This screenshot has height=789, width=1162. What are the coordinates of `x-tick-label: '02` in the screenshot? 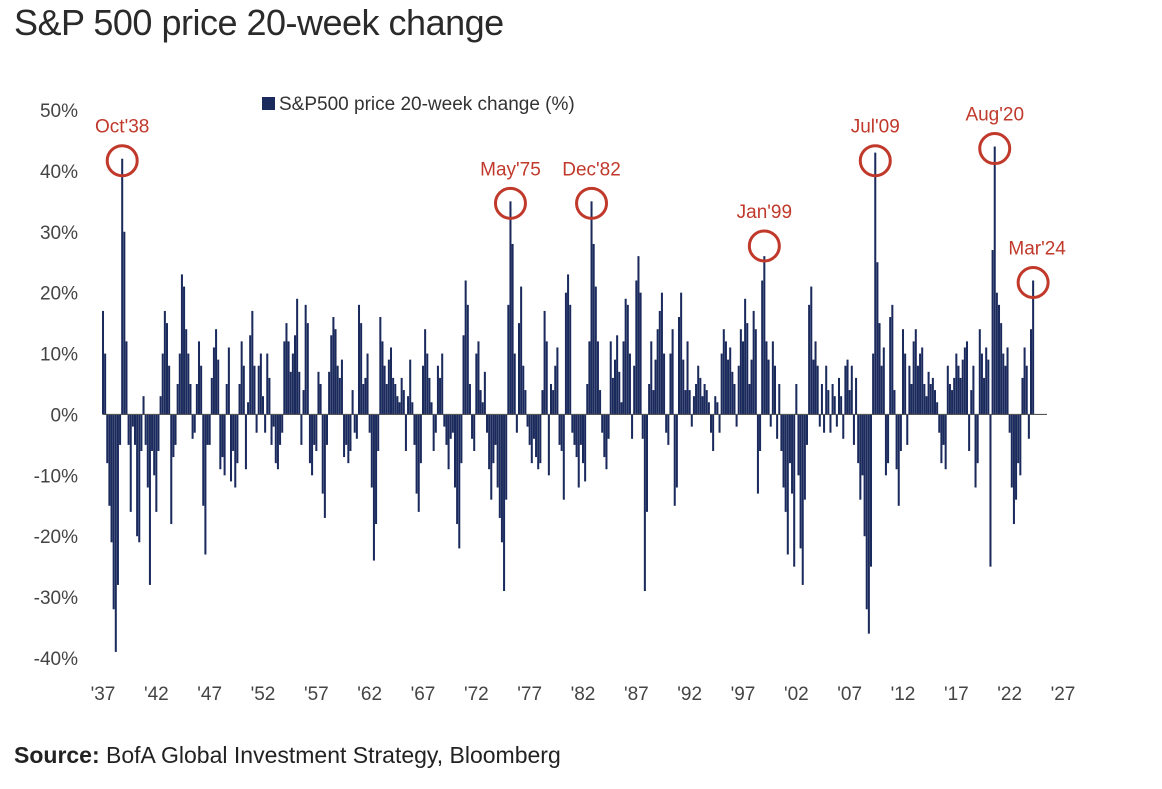 It's located at (796, 694).